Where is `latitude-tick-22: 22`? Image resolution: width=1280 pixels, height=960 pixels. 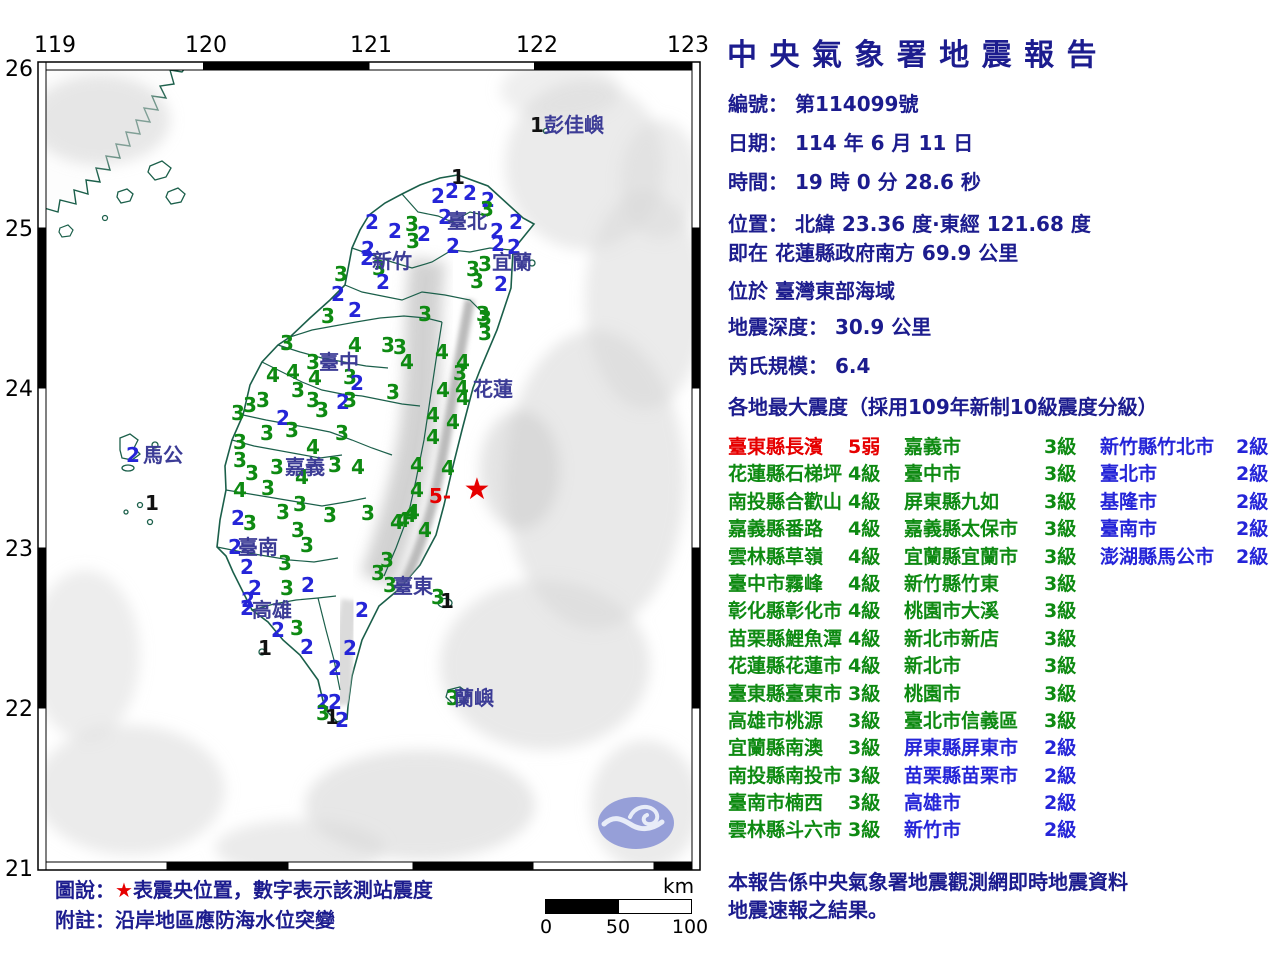
latitude-tick-22: 22 is located at coordinates (19, 709).